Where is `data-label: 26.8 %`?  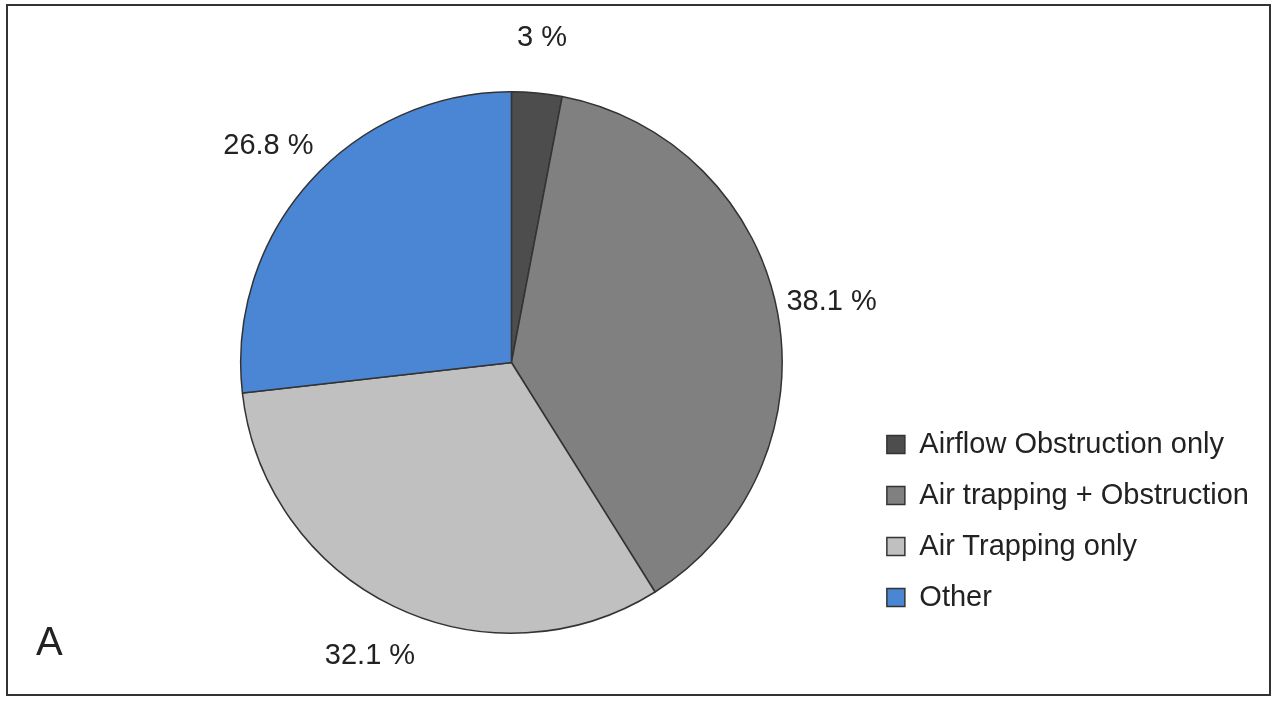 data-label: 26.8 % is located at coordinates (268, 143).